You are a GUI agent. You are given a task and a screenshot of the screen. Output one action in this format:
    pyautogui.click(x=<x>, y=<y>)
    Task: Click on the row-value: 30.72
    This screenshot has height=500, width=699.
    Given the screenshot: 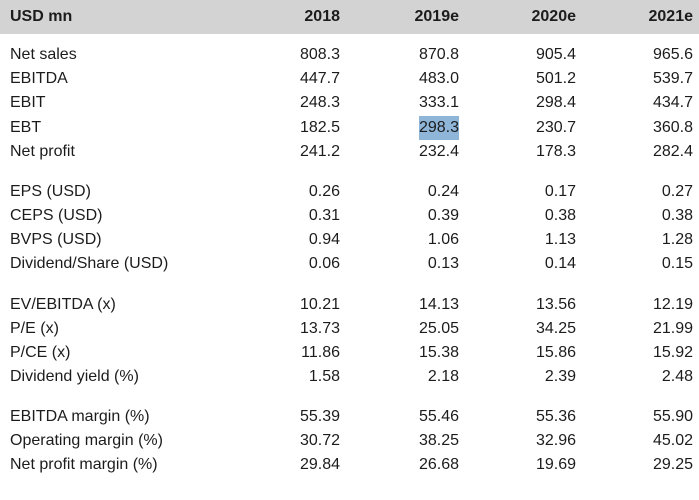 What is the action you would take?
    pyautogui.click(x=319, y=440)
    